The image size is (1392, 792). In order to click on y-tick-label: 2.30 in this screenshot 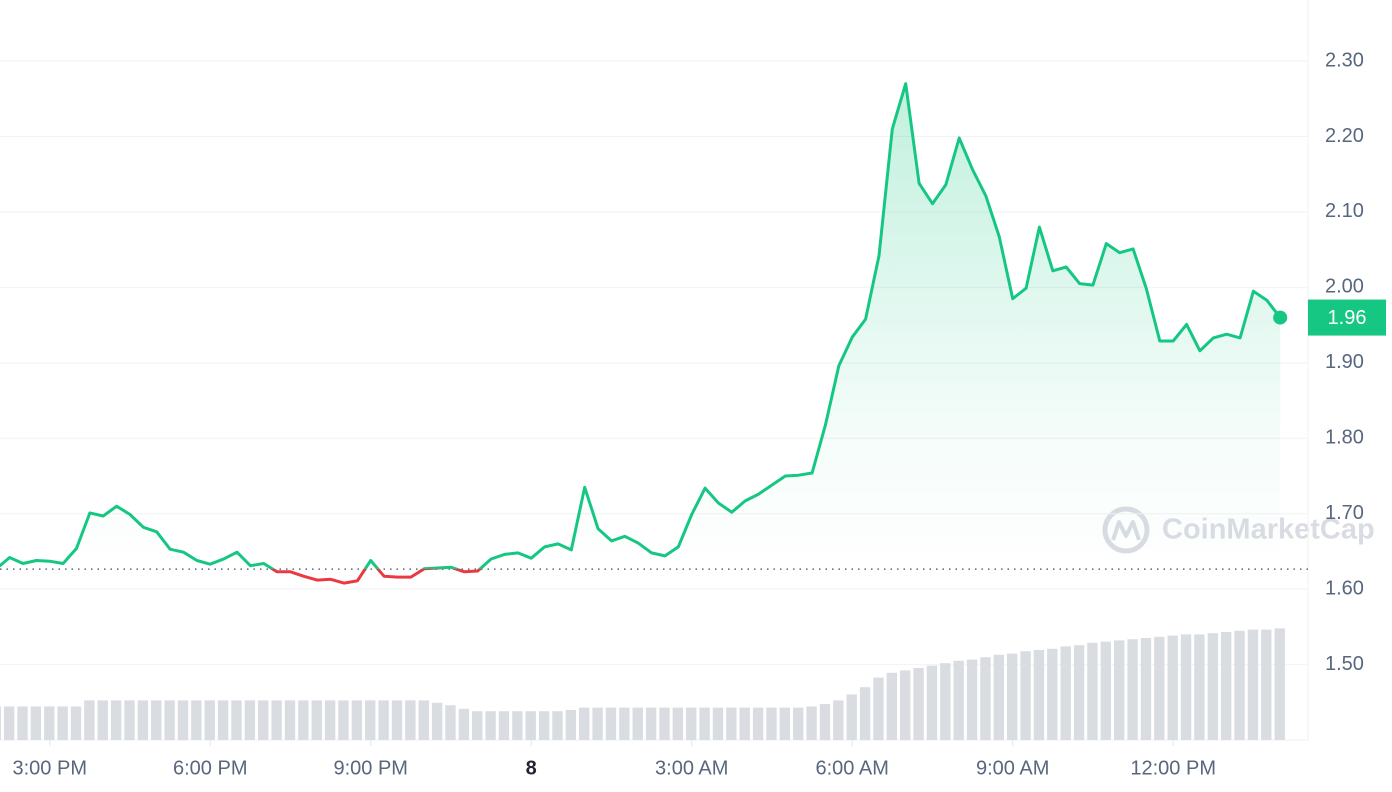, I will do `click(1344, 60)`.